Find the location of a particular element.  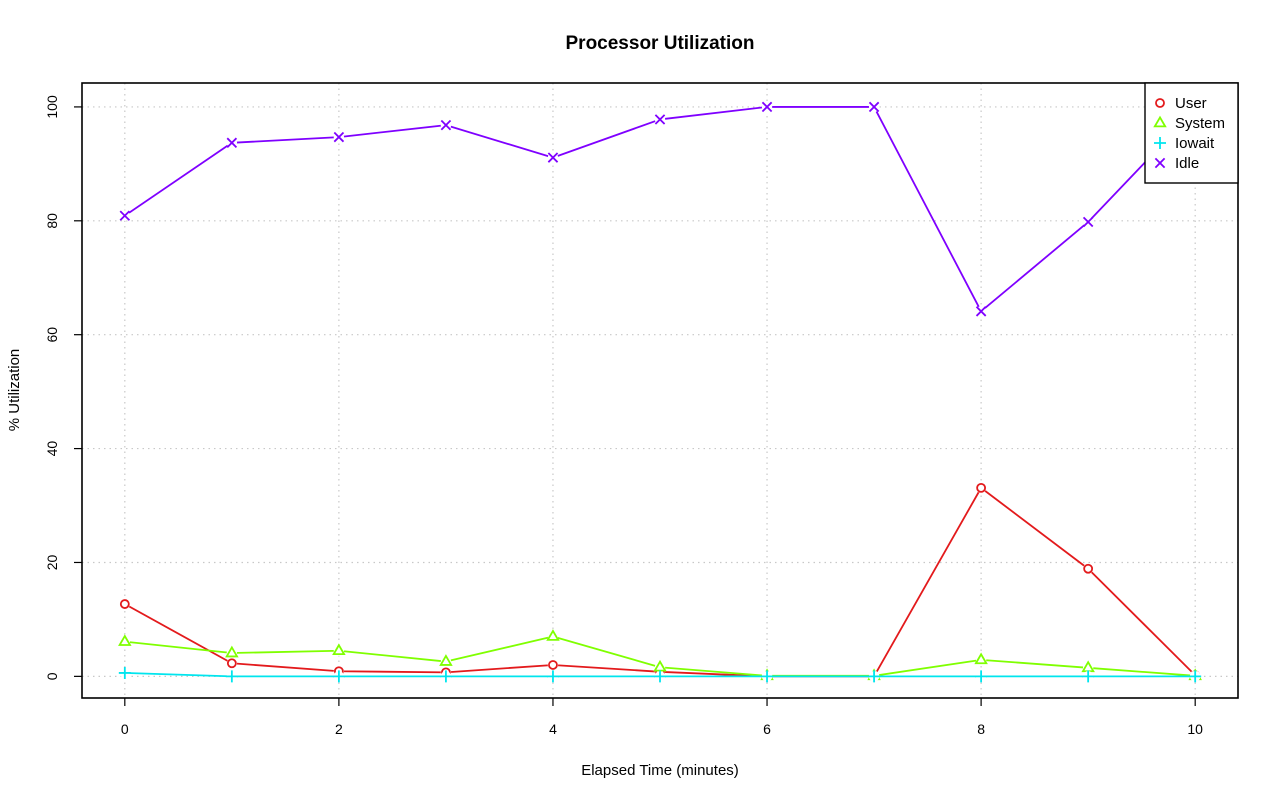

legend-box is located at coordinates (1191, 133).